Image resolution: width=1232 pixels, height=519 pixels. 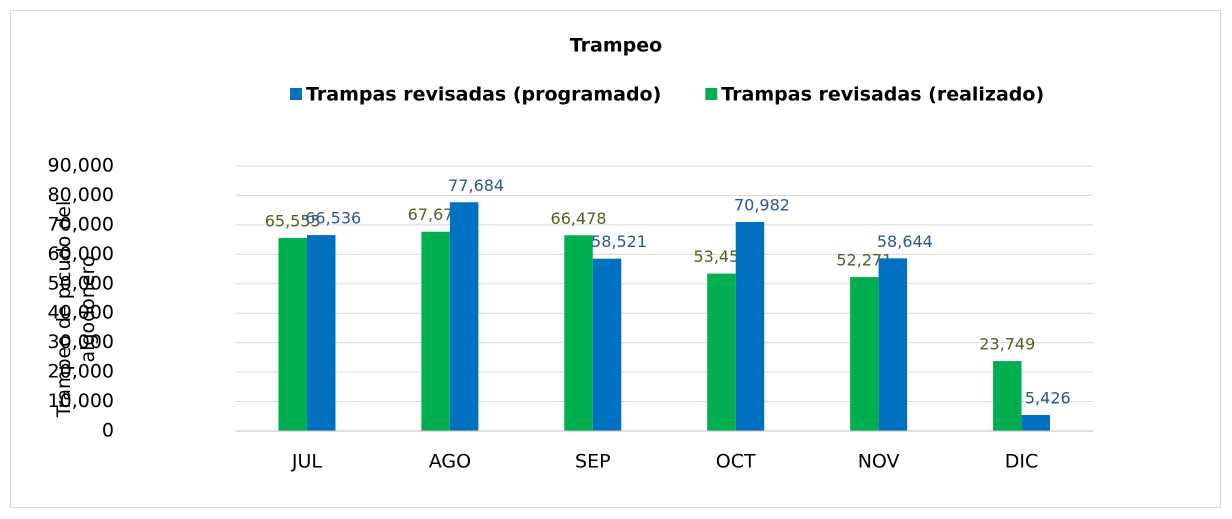 What do you see at coordinates (1022, 462) in the screenshot?
I see `x-tick-label: DIC` at bounding box center [1022, 462].